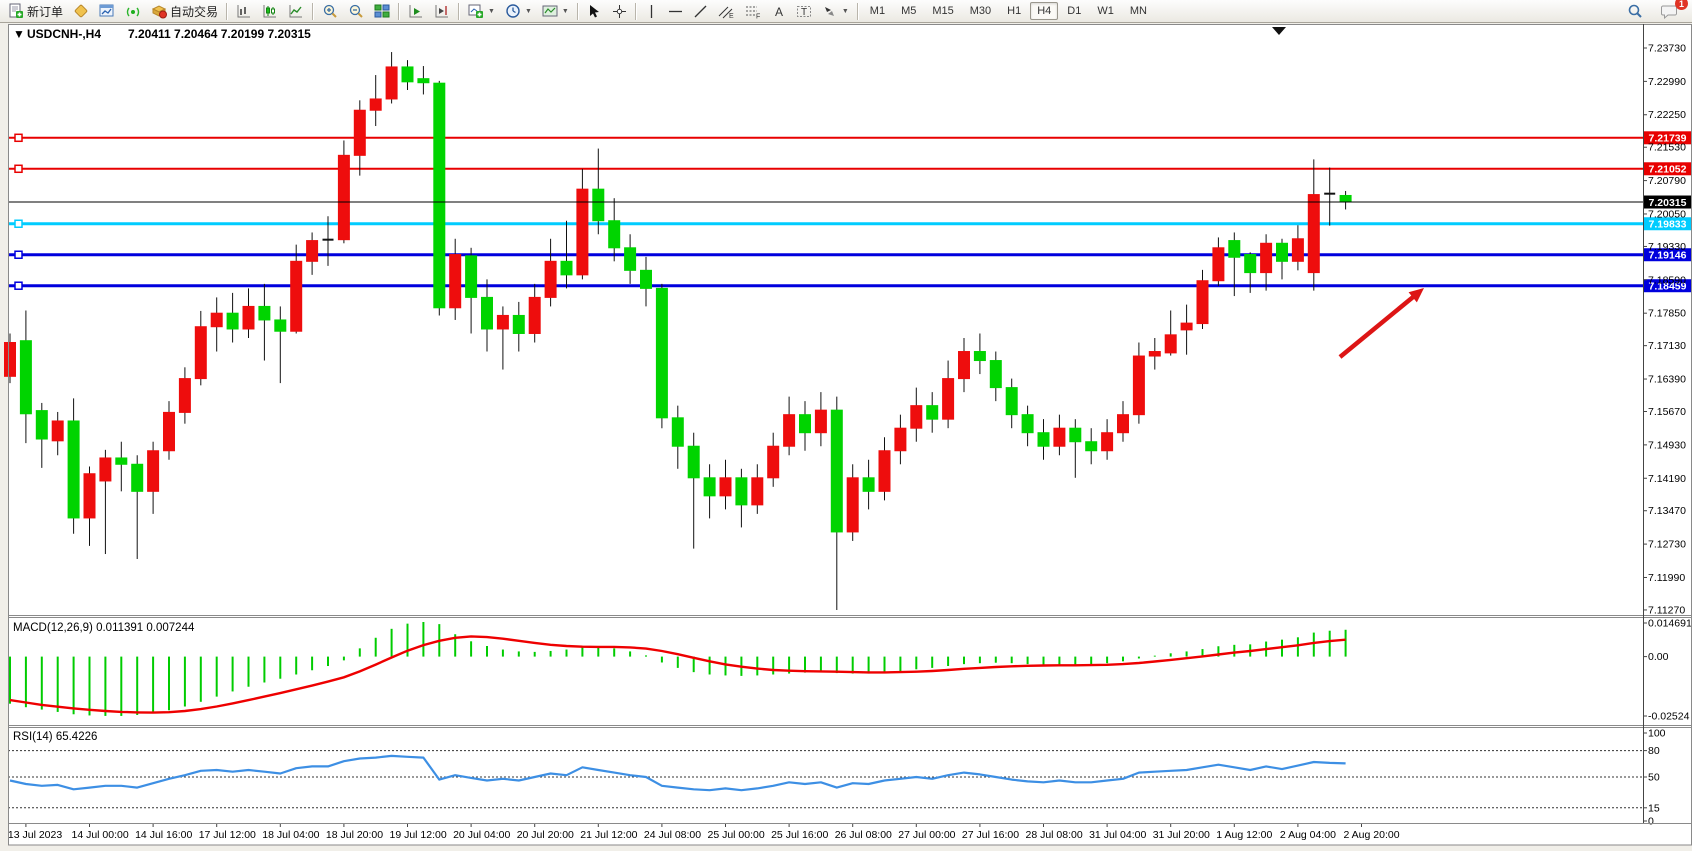 This screenshot has width=1692, height=851. I want to click on periods-button: ▼, so click(518, 11).